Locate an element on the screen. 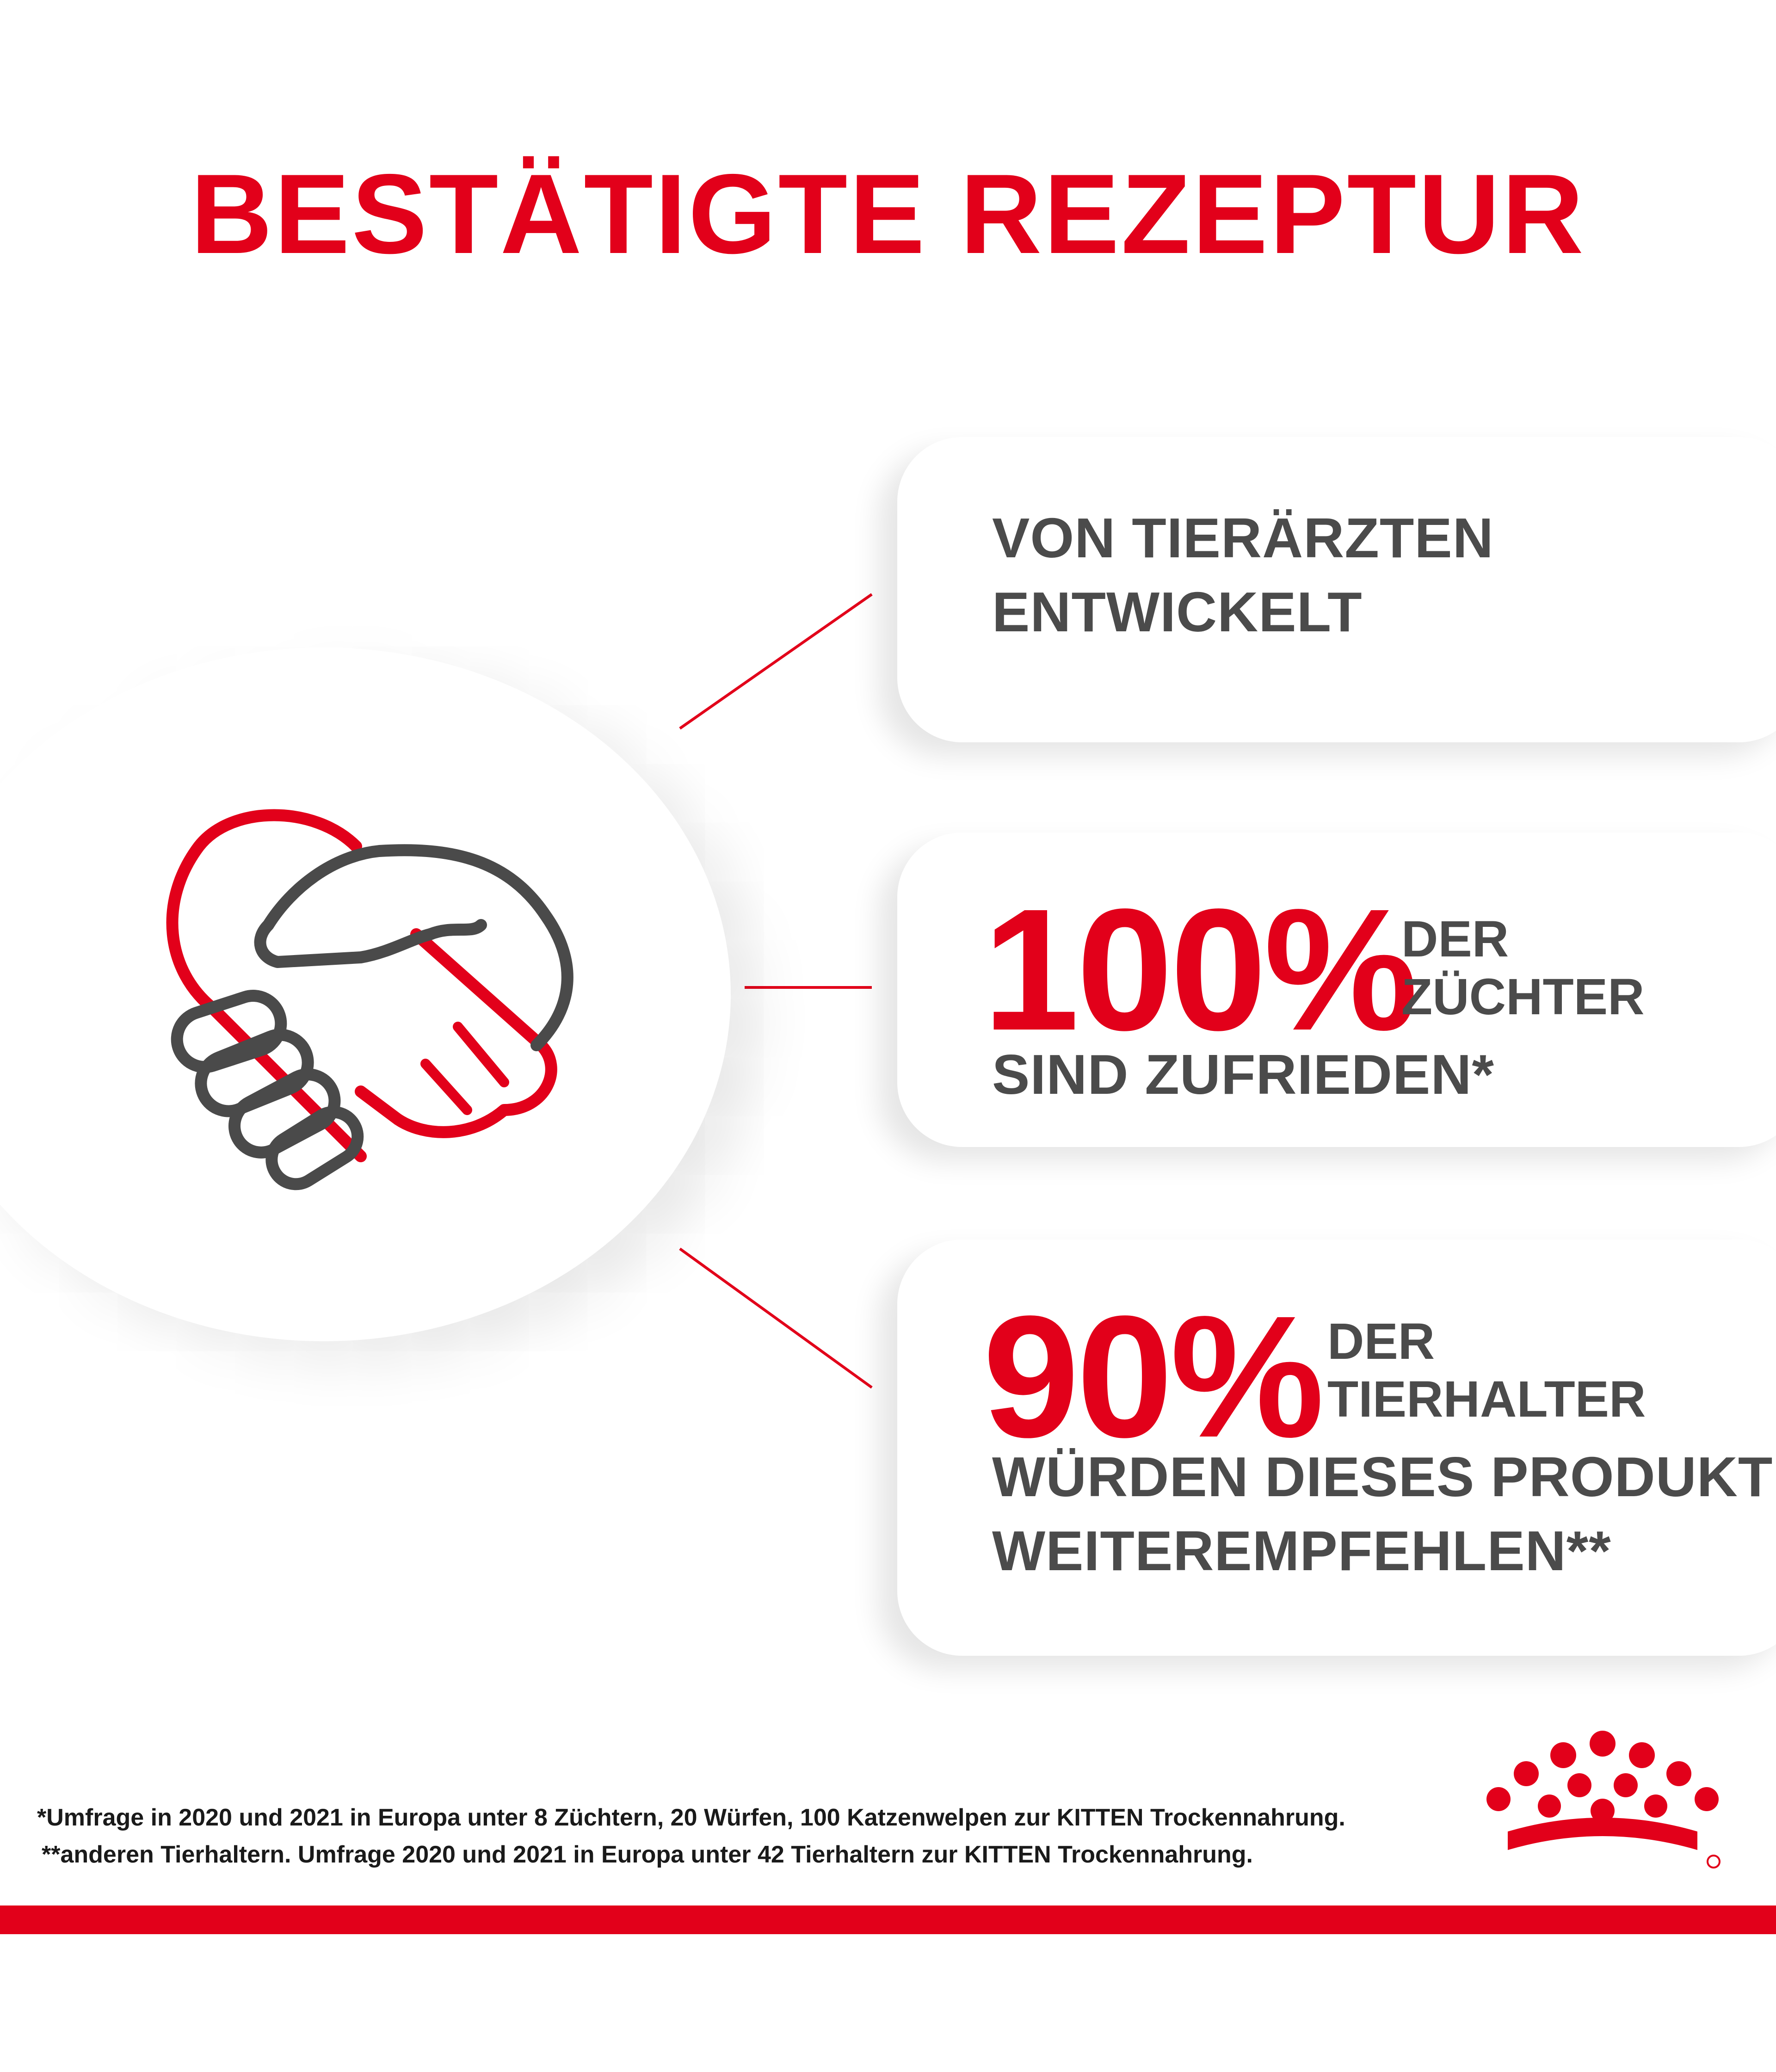 The width and height of the screenshot is (1776, 2072). connector-line-bottom is located at coordinates (776, 1318).